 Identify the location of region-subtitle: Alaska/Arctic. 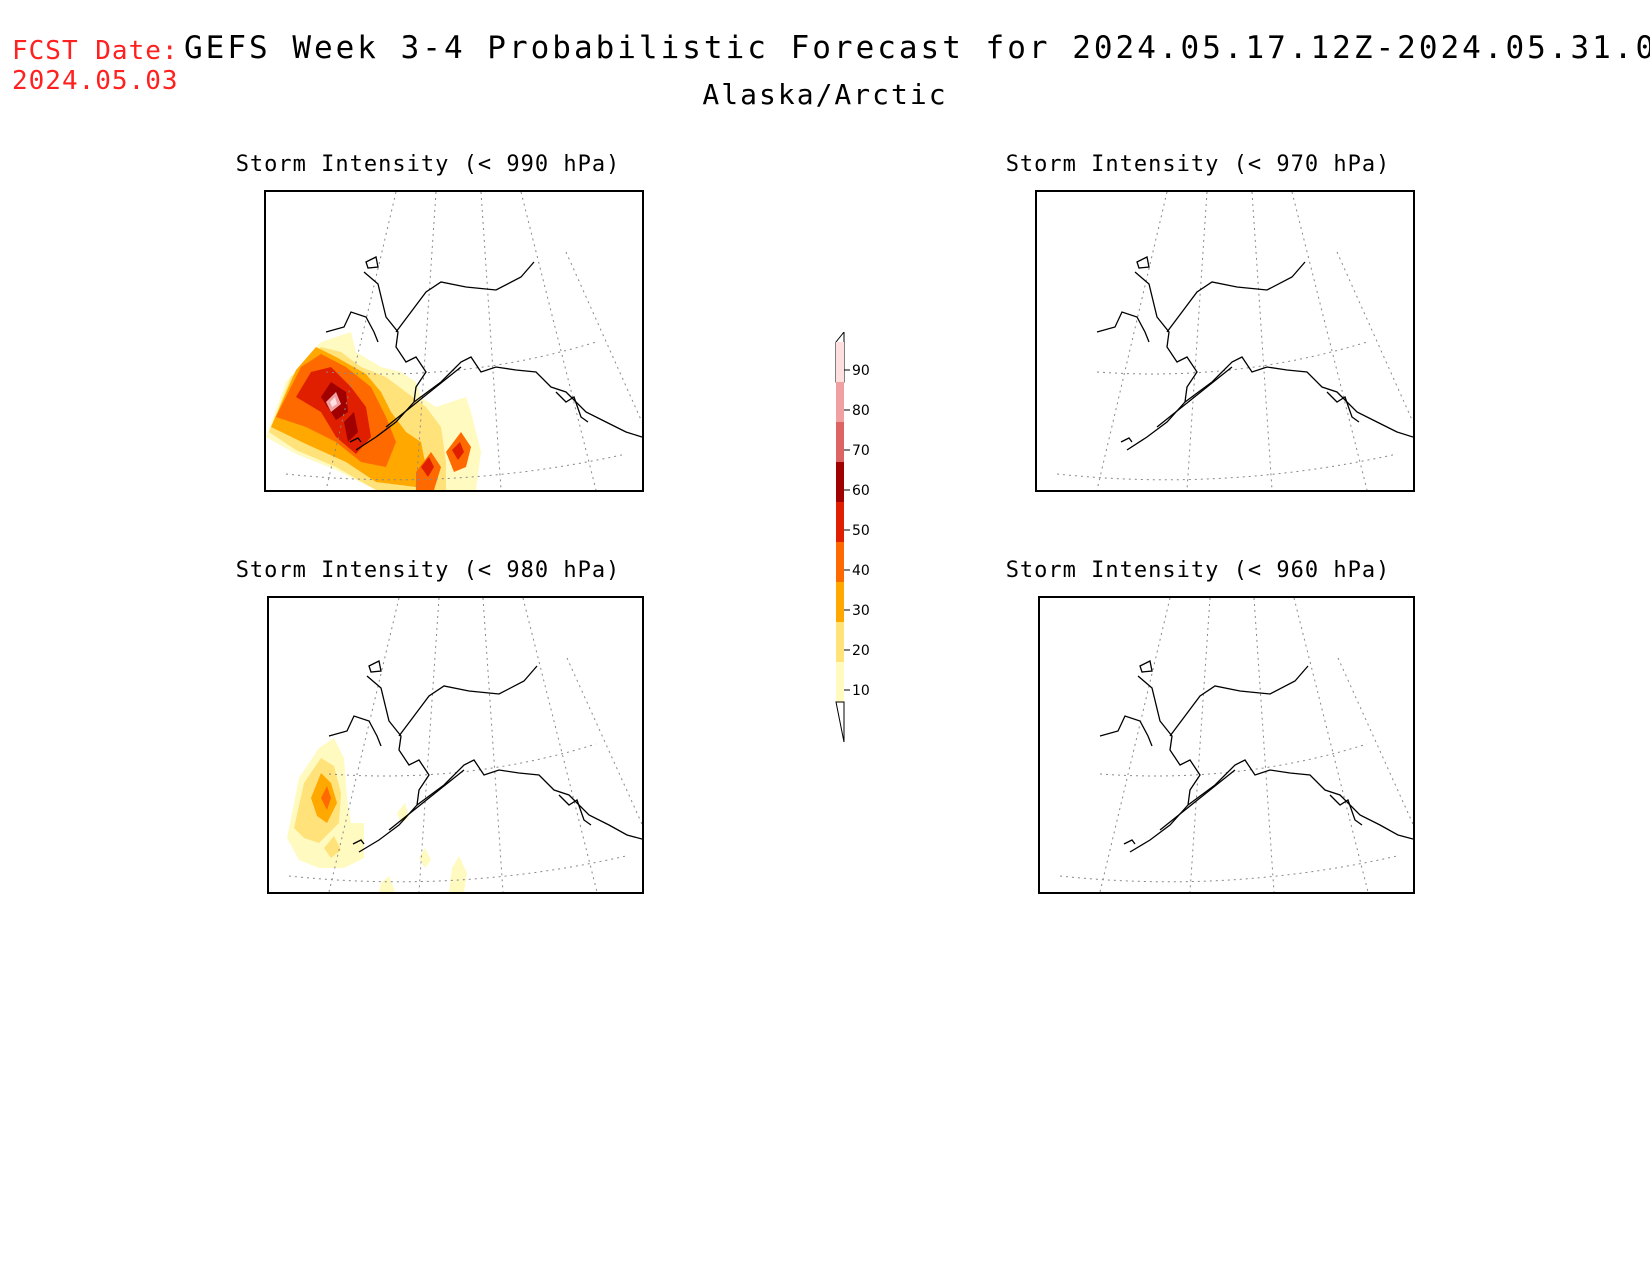
(825, 94).